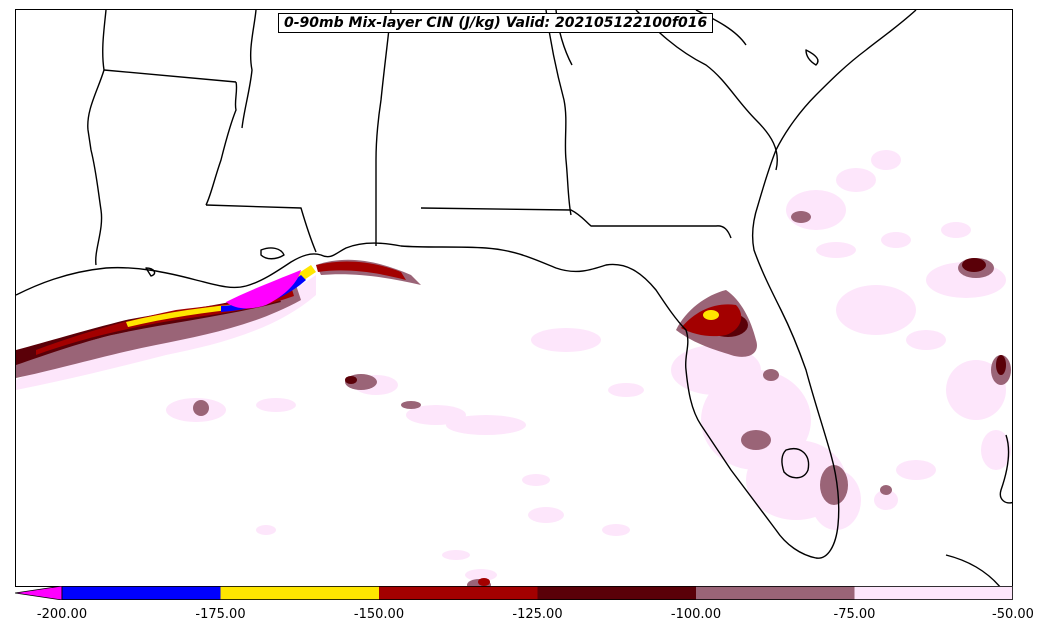  Describe the element at coordinates (854, 614) in the screenshot. I see `colorbar-tick-label: -75.00` at that location.